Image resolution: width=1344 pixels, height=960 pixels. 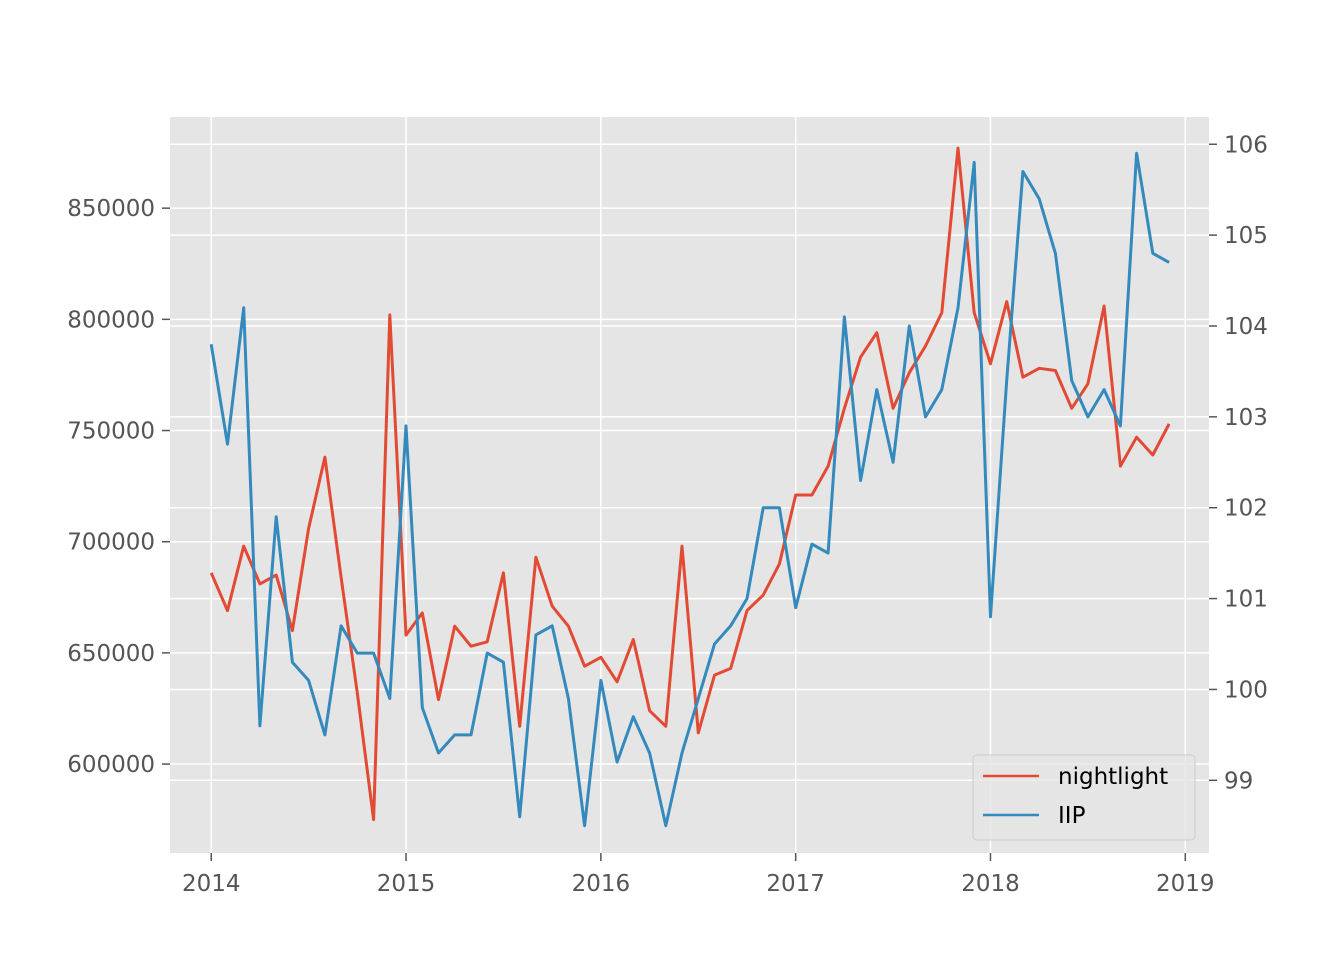 I want to click on y-tick-label: 850000, so click(x=111, y=209).